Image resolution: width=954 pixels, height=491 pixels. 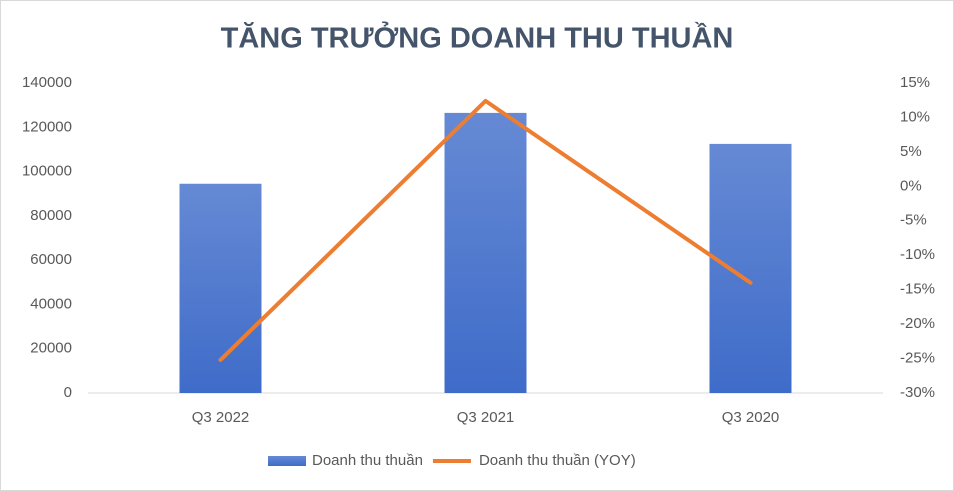 What do you see at coordinates (486, 417) in the screenshot?
I see `x-tick-label: Q3 2021` at bounding box center [486, 417].